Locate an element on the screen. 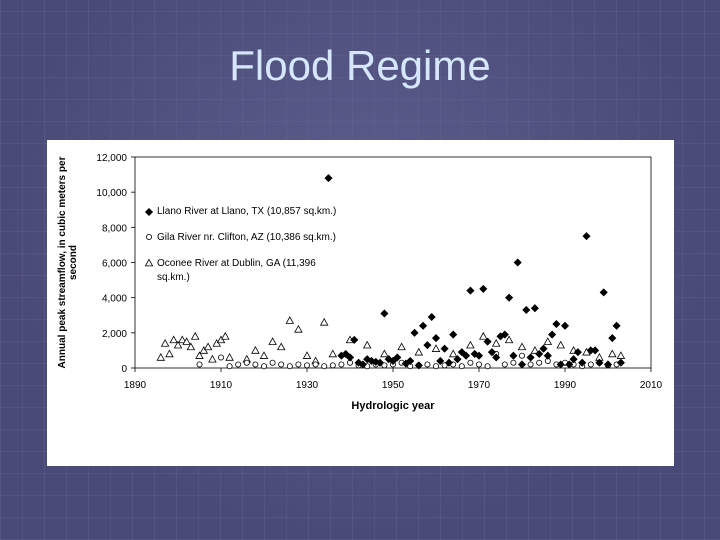 This screenshot has width=720, height=540. x-tick-label: 1910 is located at coordinates (221, 385).